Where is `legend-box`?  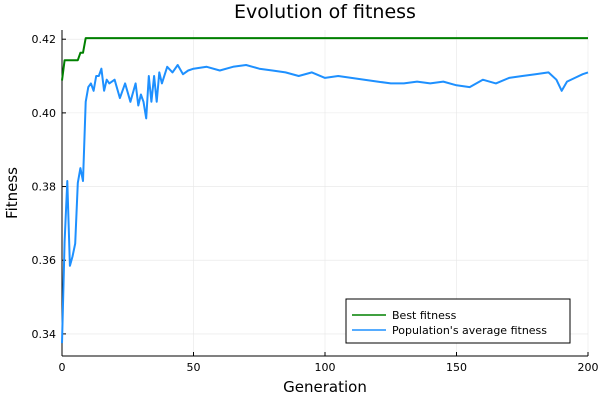 legend-box is located at coordinates (458, 321).